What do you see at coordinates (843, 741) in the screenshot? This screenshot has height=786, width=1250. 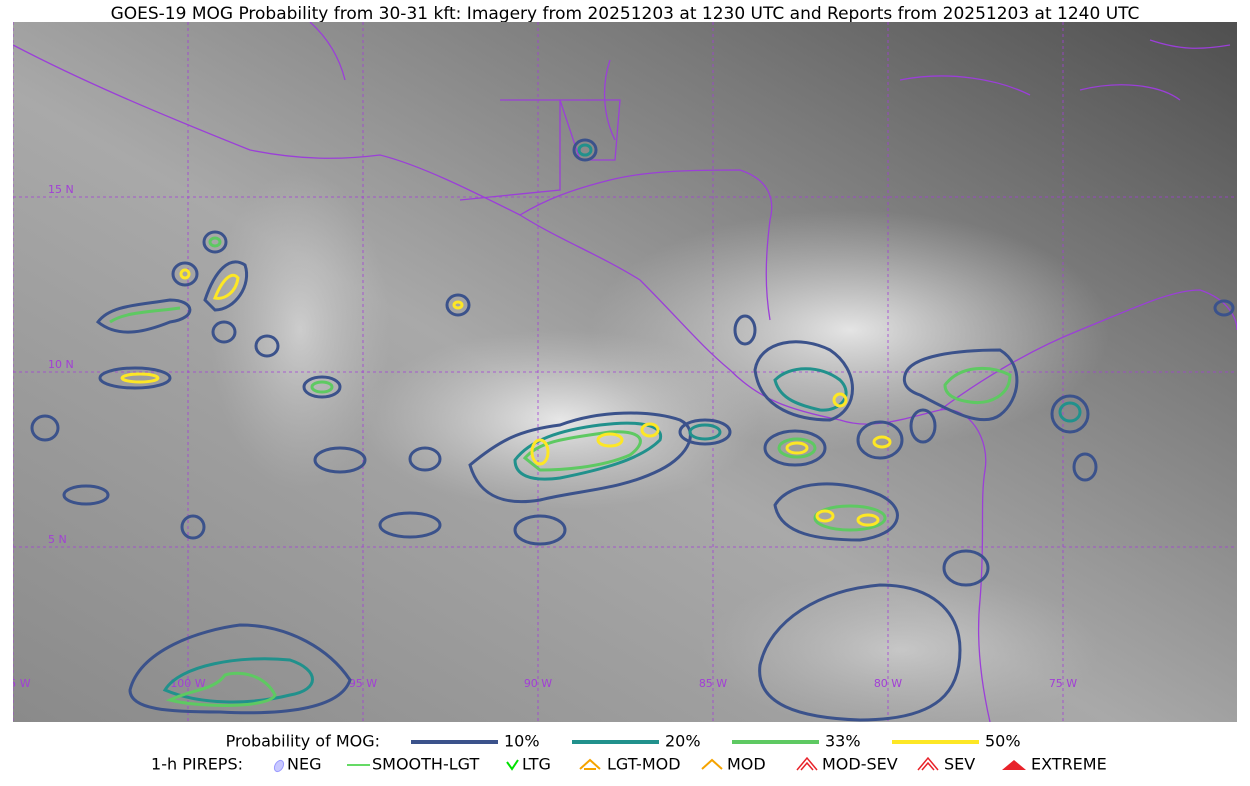 I see `legend-label: 33%` at bounding box center [843, 741].